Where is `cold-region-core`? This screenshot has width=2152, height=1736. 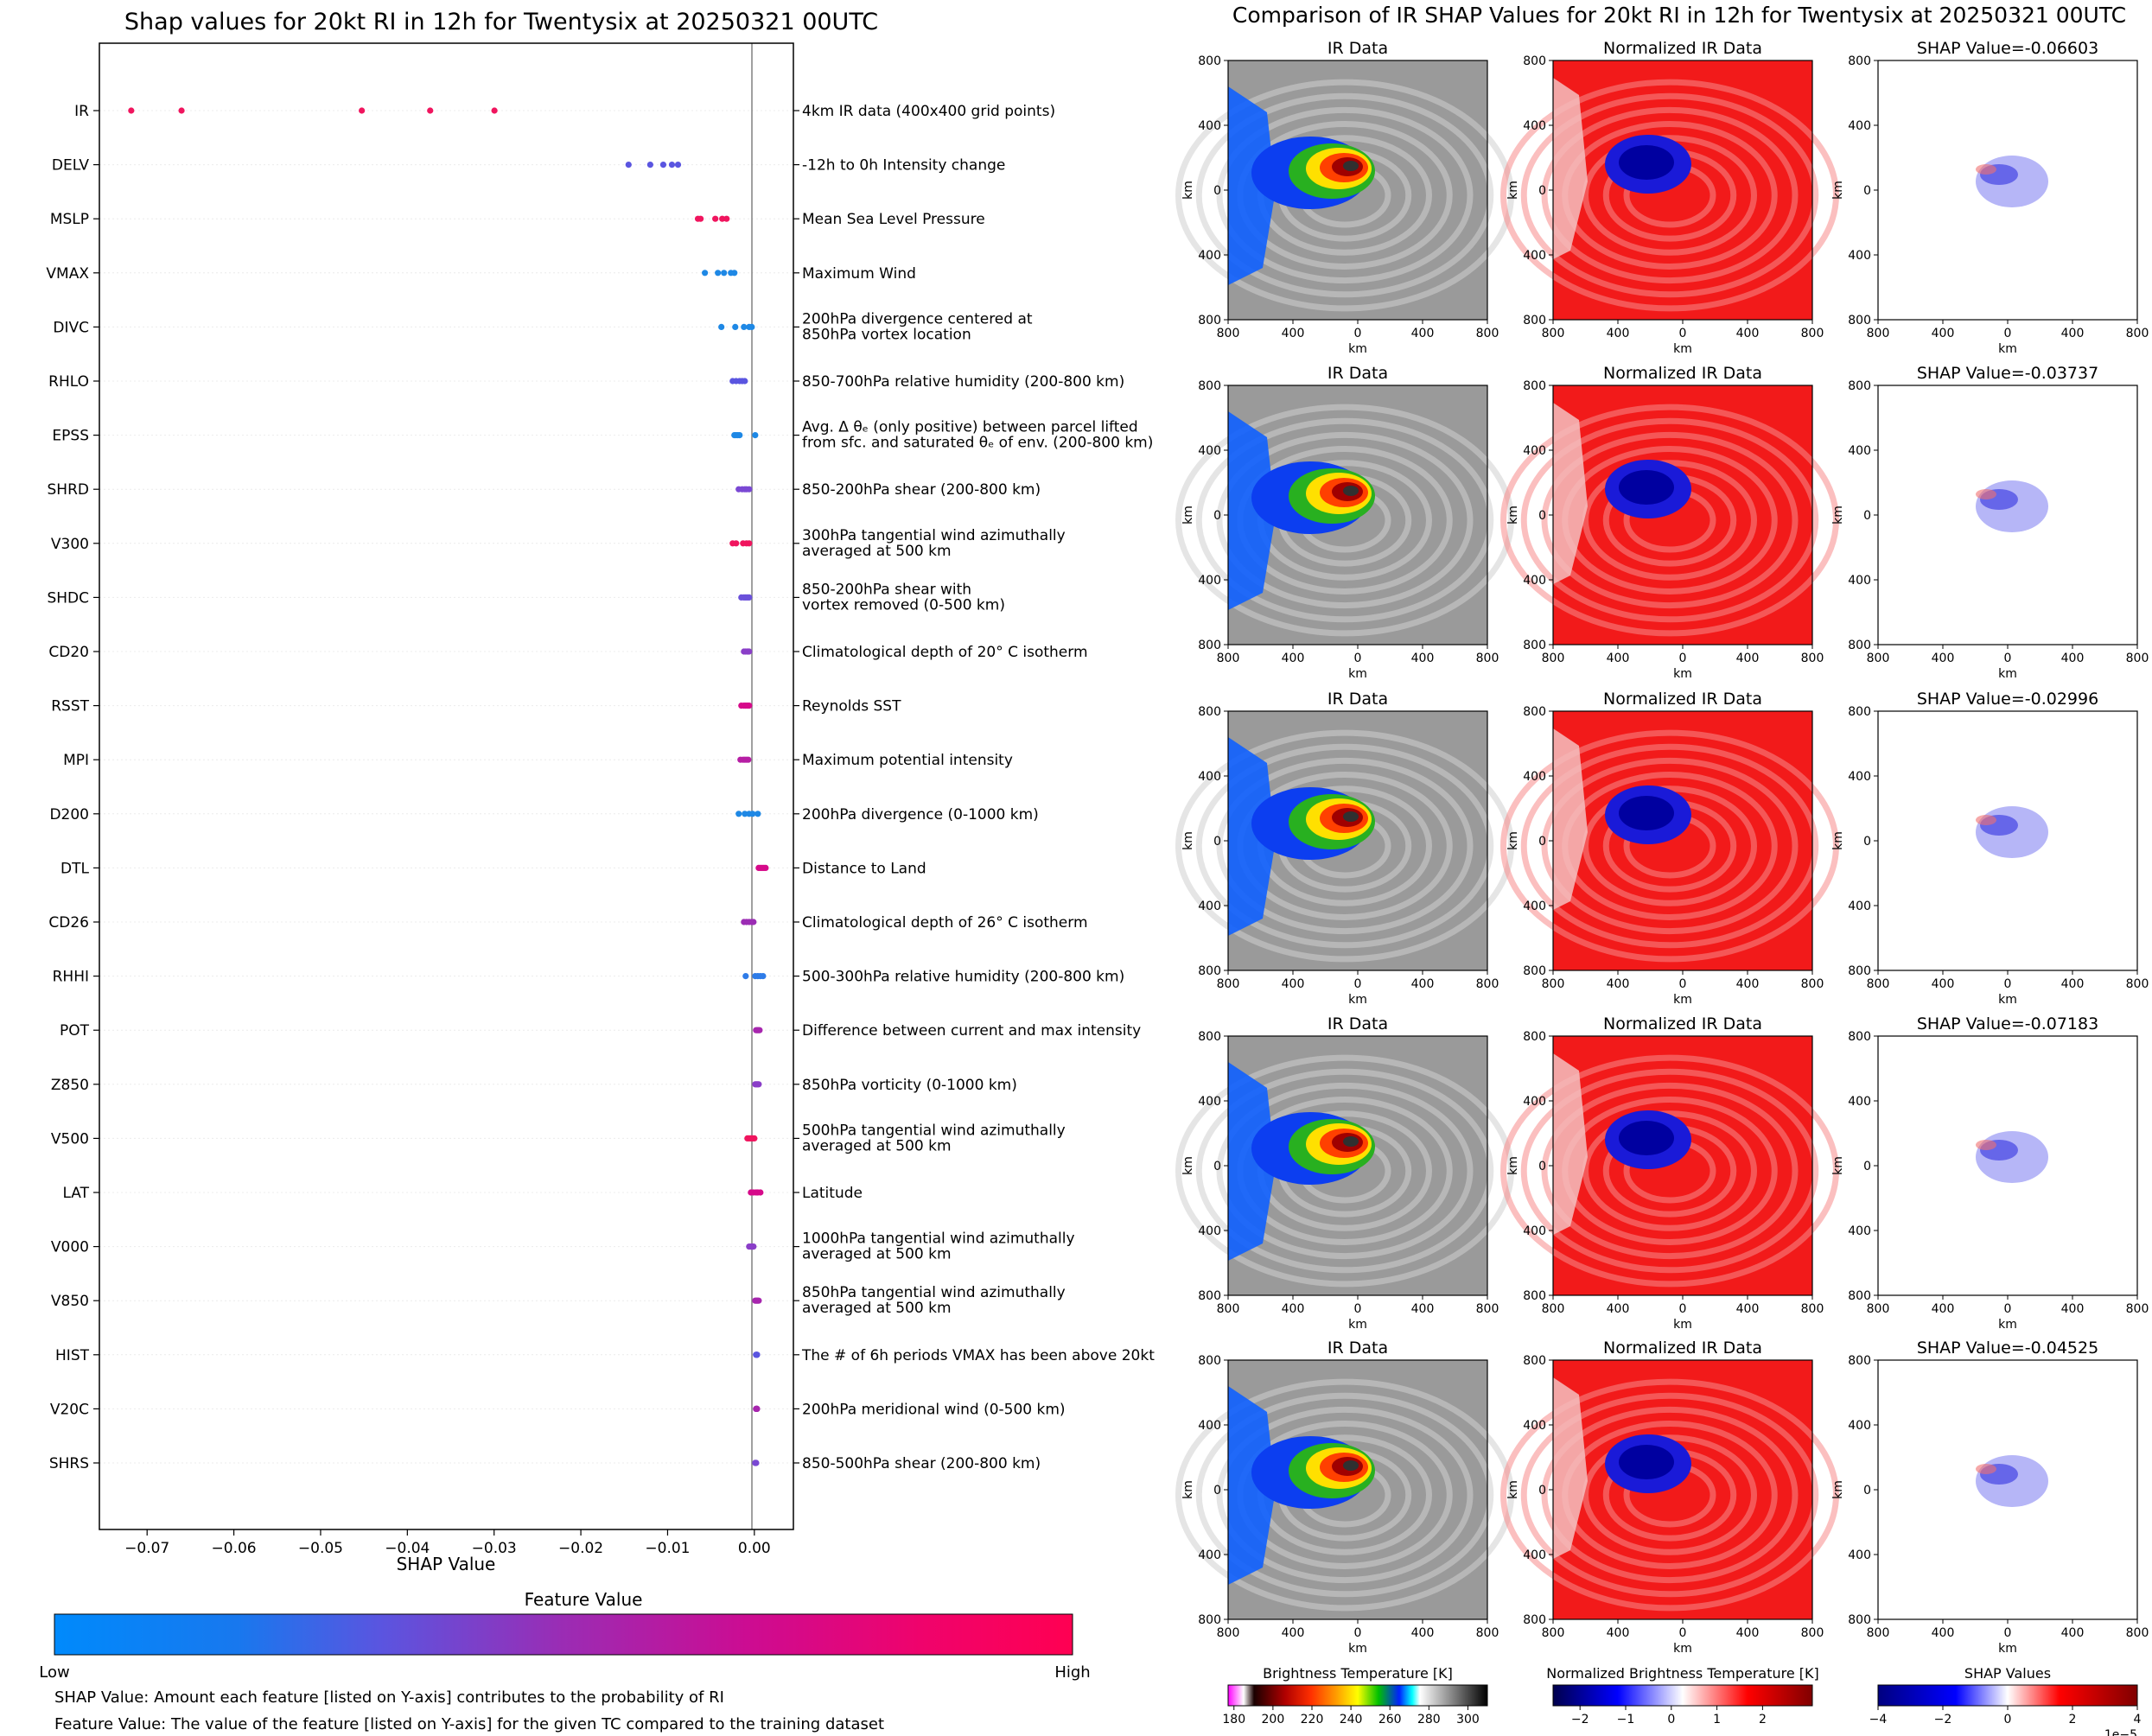
cold-region-core is located at coordinates (1646, 487).